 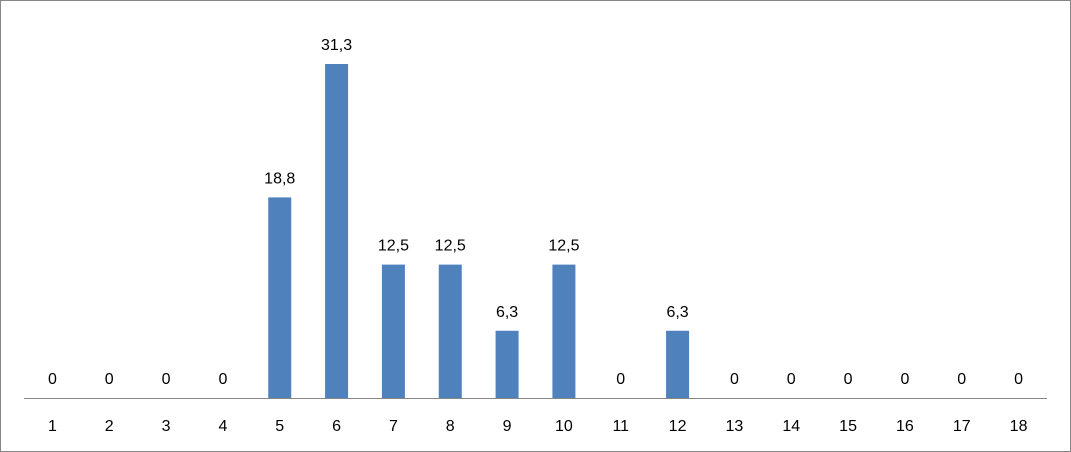 What do you see at coordinates (222, 426) in the screenshot?
I see `x-tick-label-4: 4` at bounding box center [222, 426].